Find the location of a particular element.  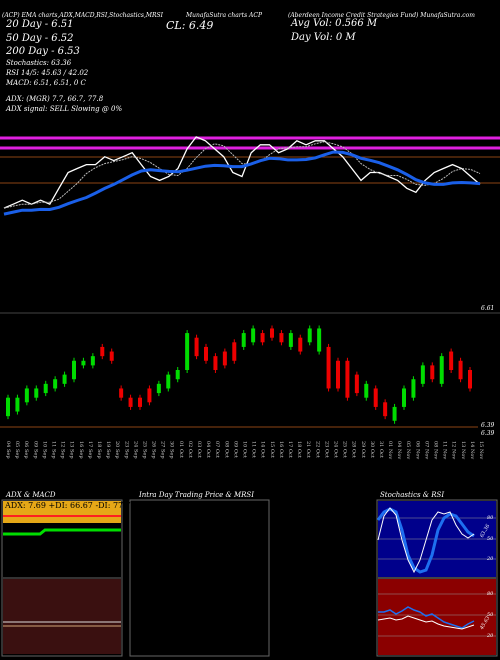

date-tick-label: 05 Sep is located at coordinates (17, 450).